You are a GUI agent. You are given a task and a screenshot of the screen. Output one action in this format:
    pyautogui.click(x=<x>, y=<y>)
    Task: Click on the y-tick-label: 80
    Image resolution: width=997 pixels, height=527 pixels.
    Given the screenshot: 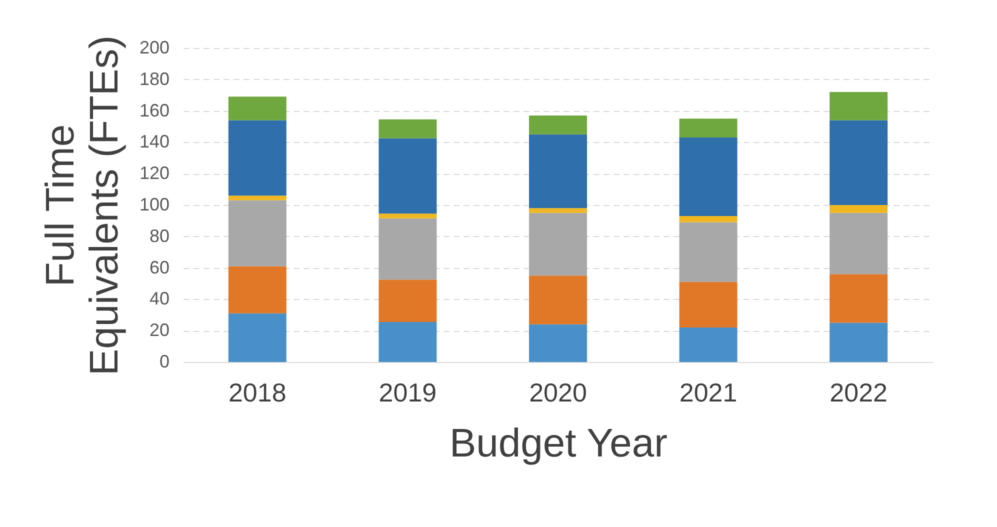 What is the action you would take?
    pyautogui.click(x=159, y=236)
    